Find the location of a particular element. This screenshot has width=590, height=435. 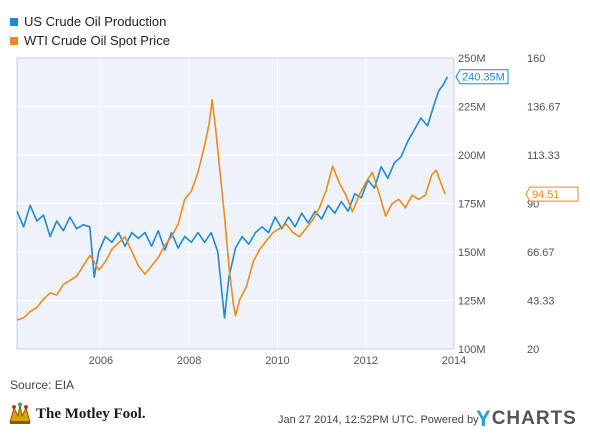

end-value-label-text: 94.51 is located at coordinates (546, 195).